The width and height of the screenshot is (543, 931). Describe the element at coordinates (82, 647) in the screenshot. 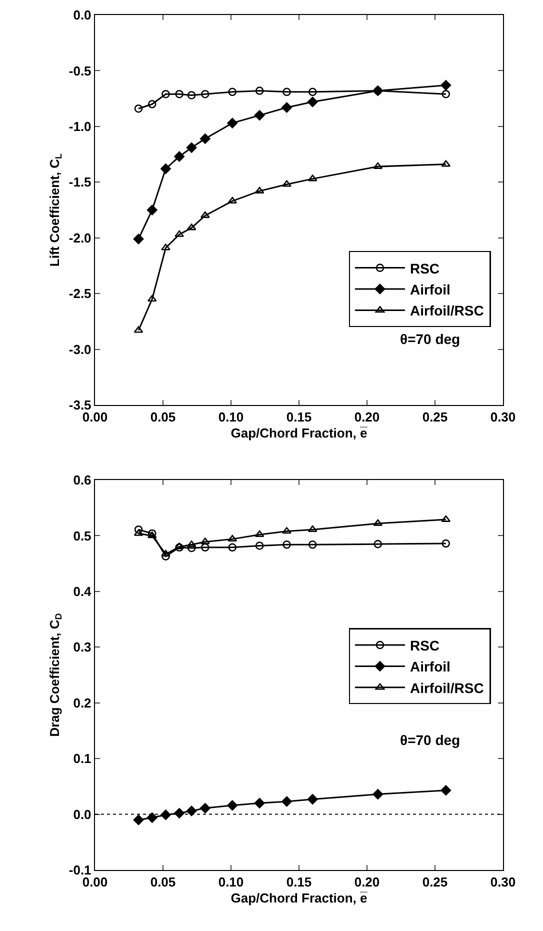

I see `y-tick-label: 0.3` at that location.